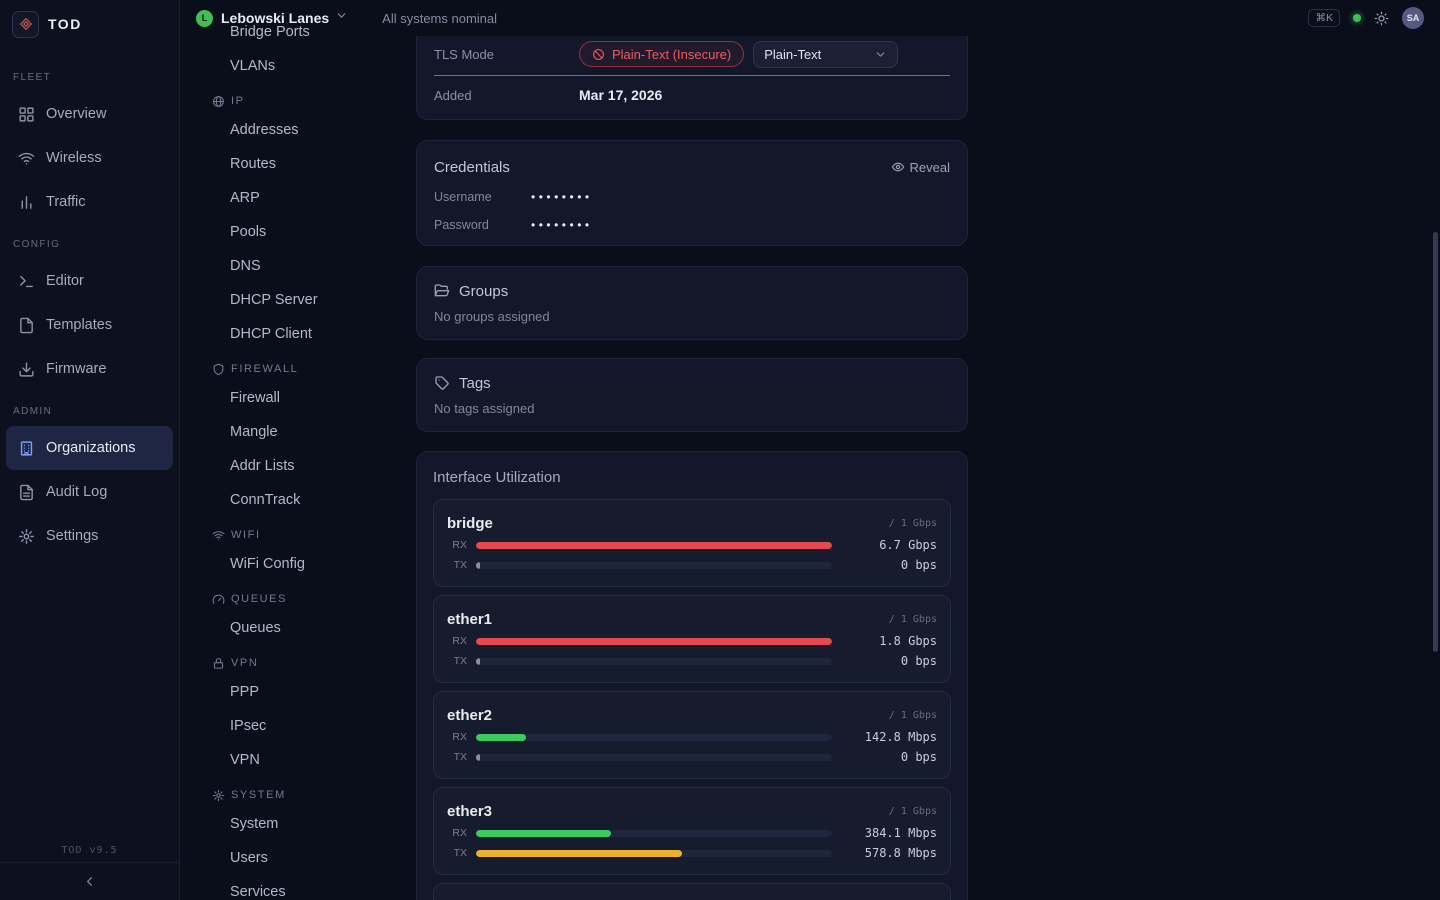 This screenshot has width=1440, height=900. What do you see at coordinates (692, 735) in the screenshot?
I see `interface-card-ether2: ether2 / 1 Gbps RX 142.8 Mbps TX 0 bps` at bounding box center [692, 735].